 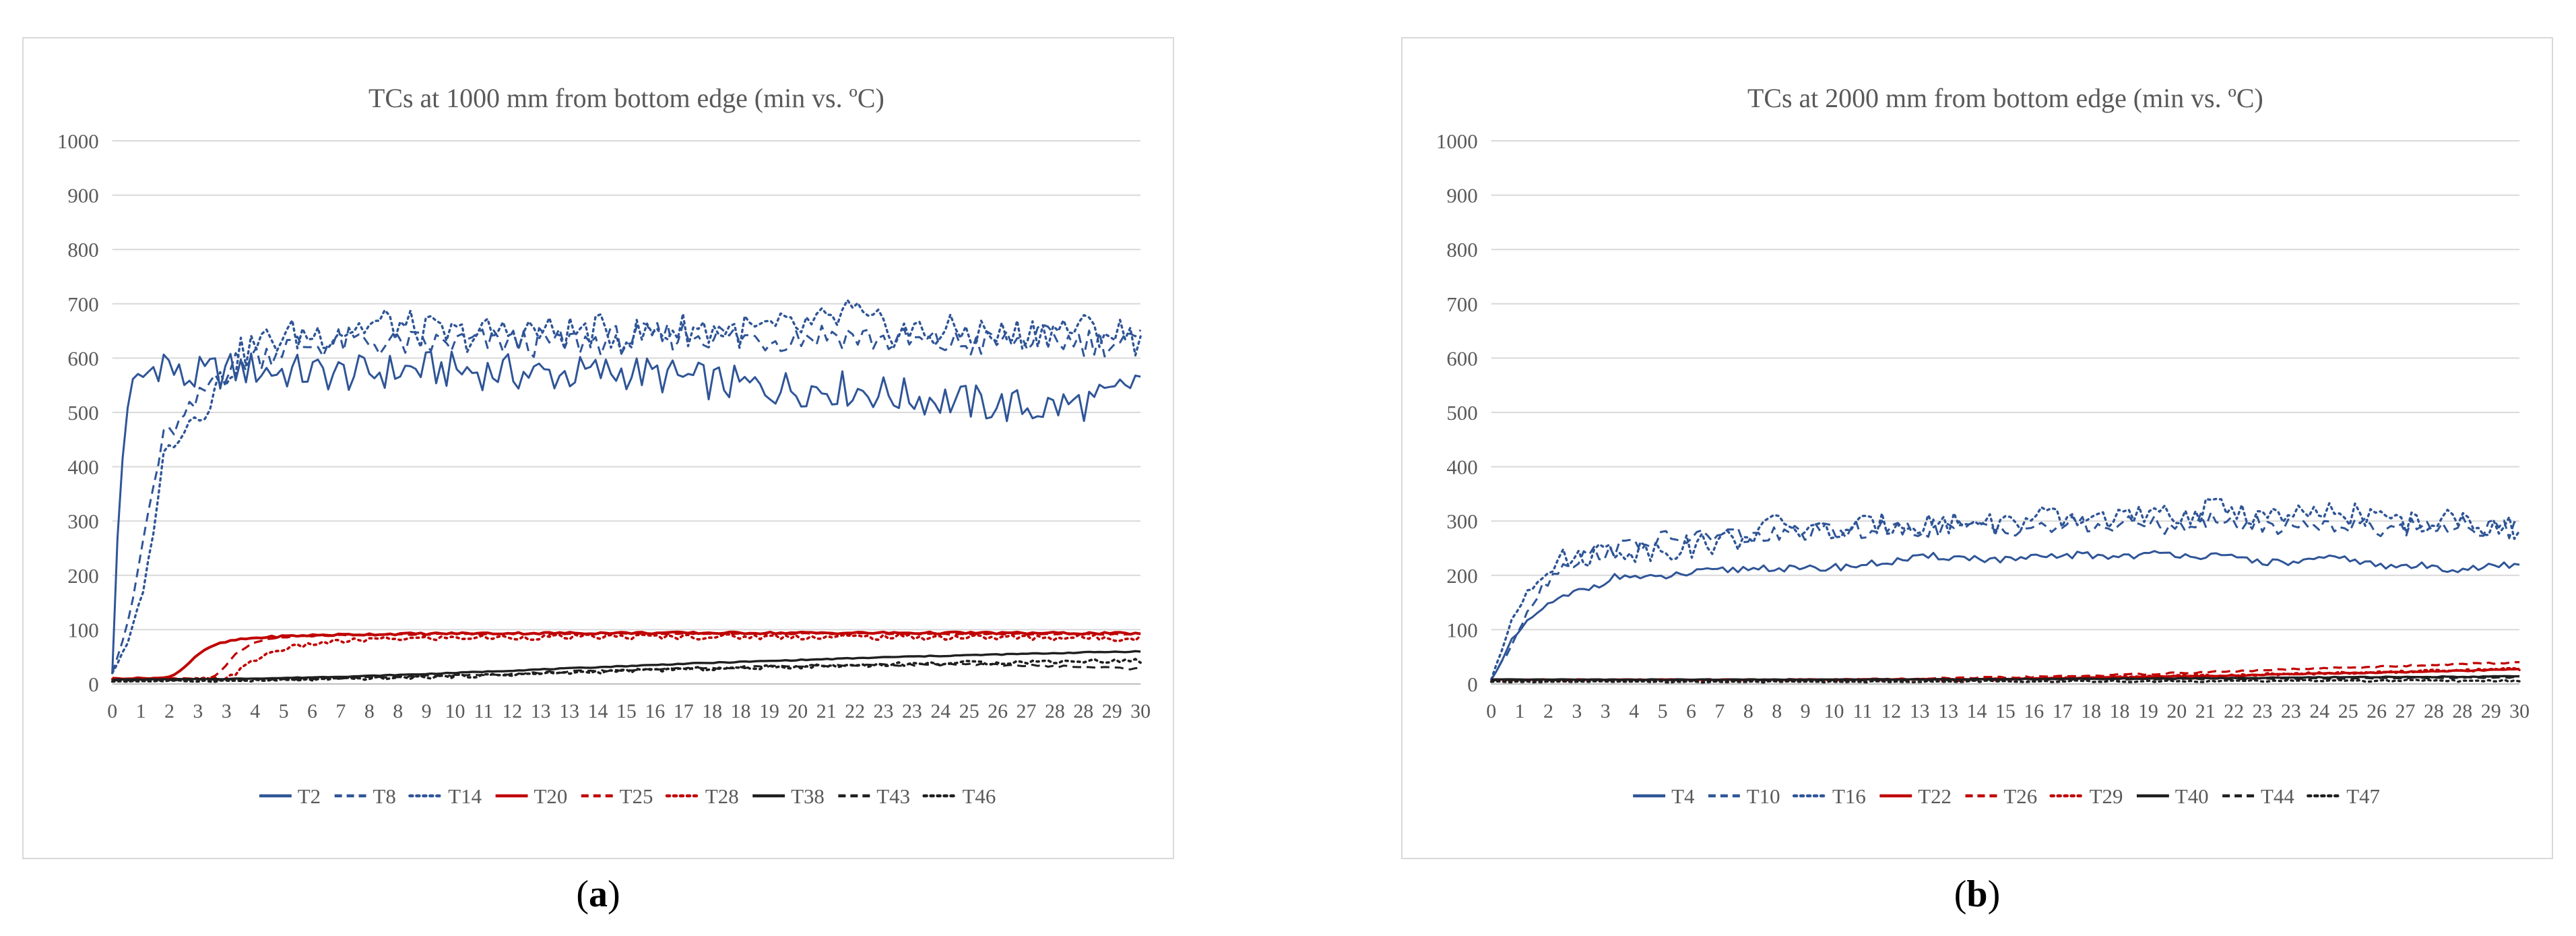 What do you see at coordinates (2005, 589) in the screenshot?
I see `series-line-T16` at bounding box center [2005, 589].